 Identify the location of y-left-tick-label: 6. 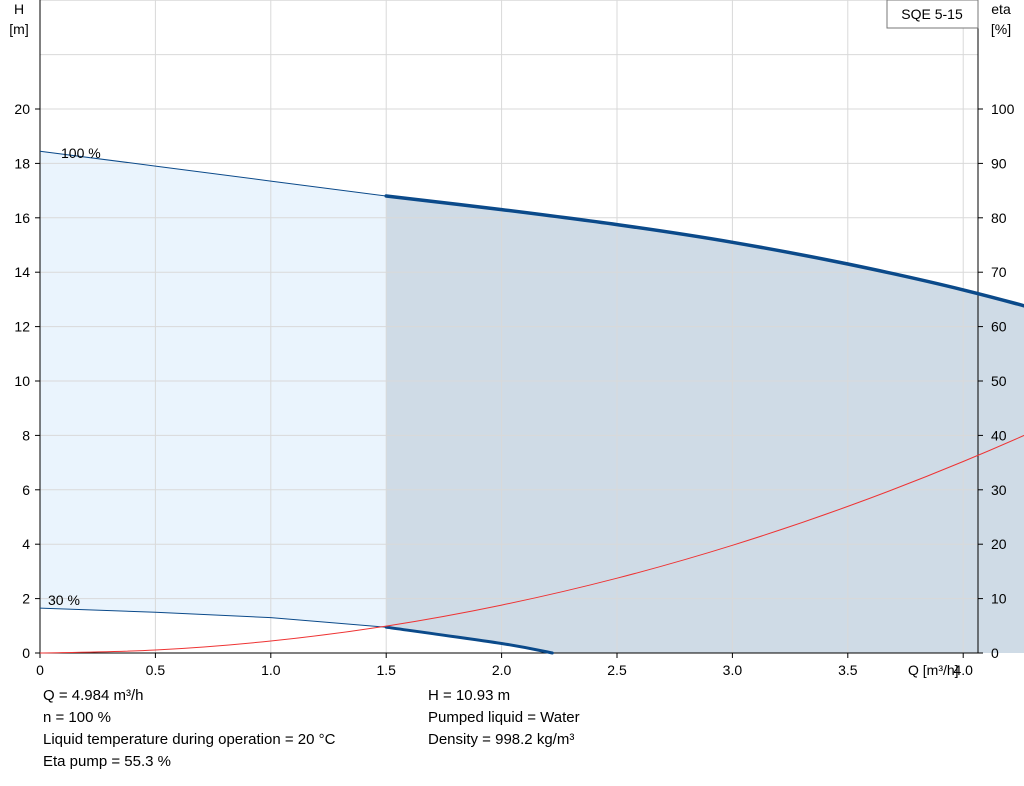
(26, 490).